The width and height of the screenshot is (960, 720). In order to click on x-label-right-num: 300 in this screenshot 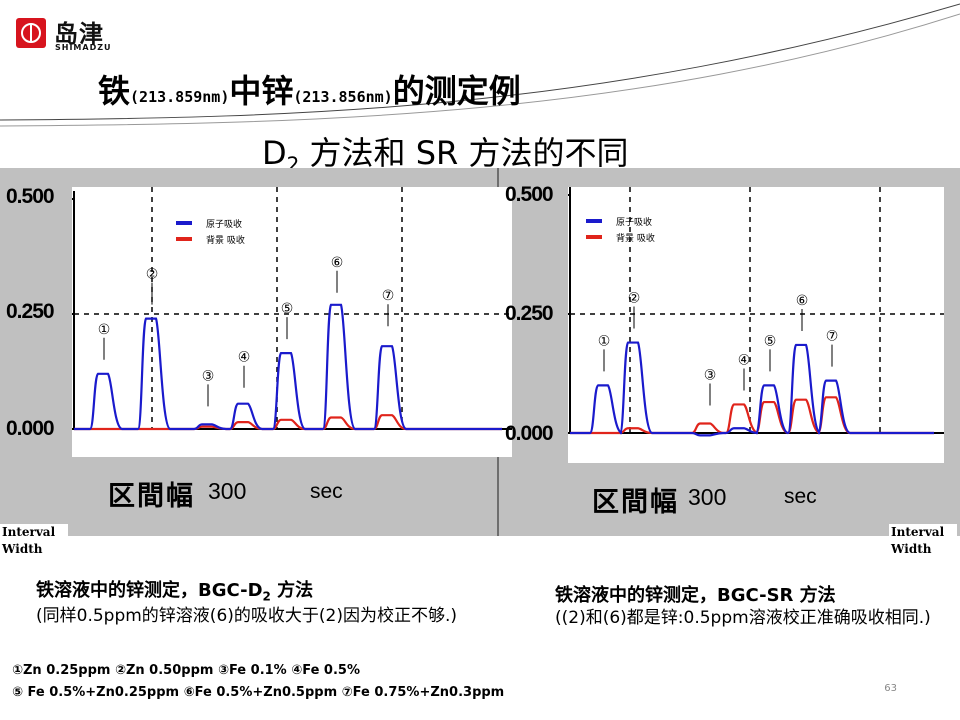, I will do `click(707, 497)`.